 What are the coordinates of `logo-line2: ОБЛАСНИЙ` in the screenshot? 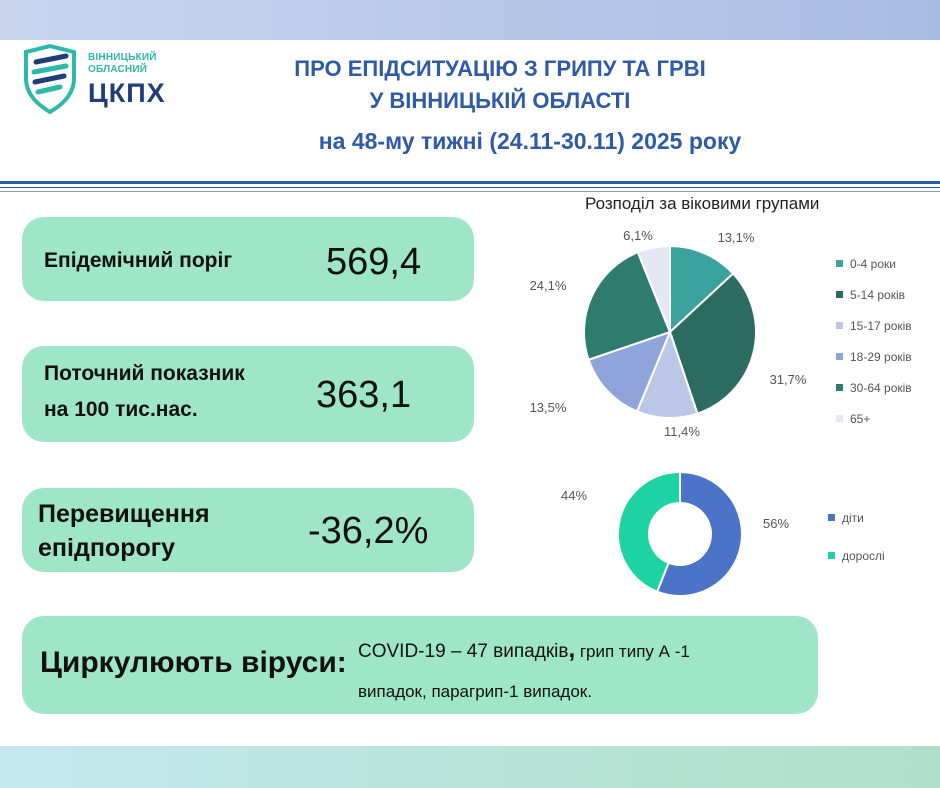 It's located at (118, 69).